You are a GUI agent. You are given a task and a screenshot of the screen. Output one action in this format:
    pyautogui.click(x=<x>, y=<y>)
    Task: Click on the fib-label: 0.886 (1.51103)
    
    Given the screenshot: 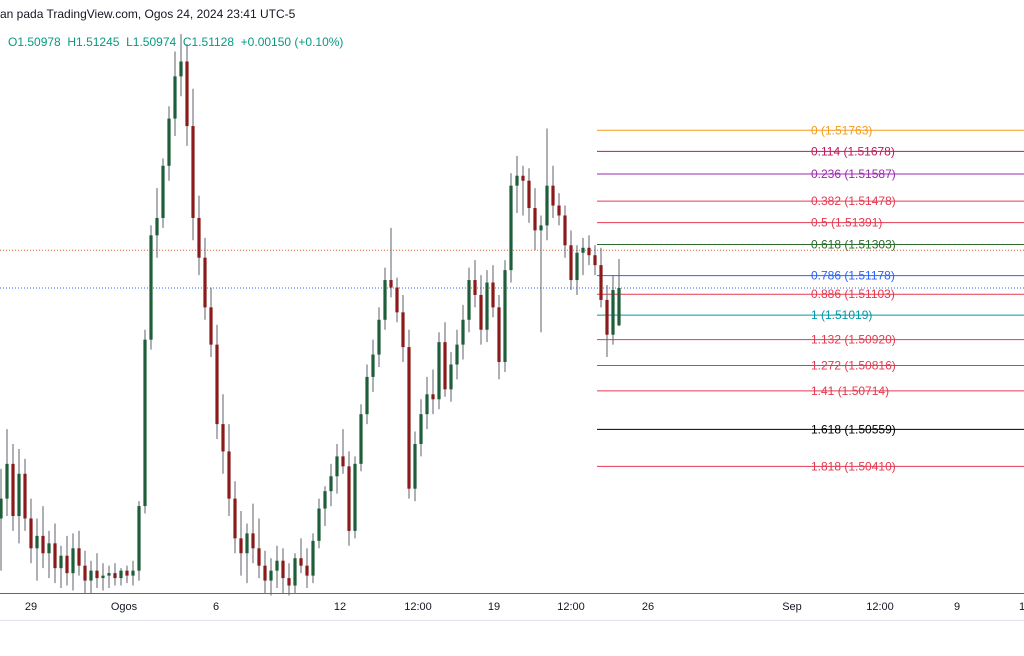 What is the action you would take?
    pyautogui.click(x=853, y=294)
    